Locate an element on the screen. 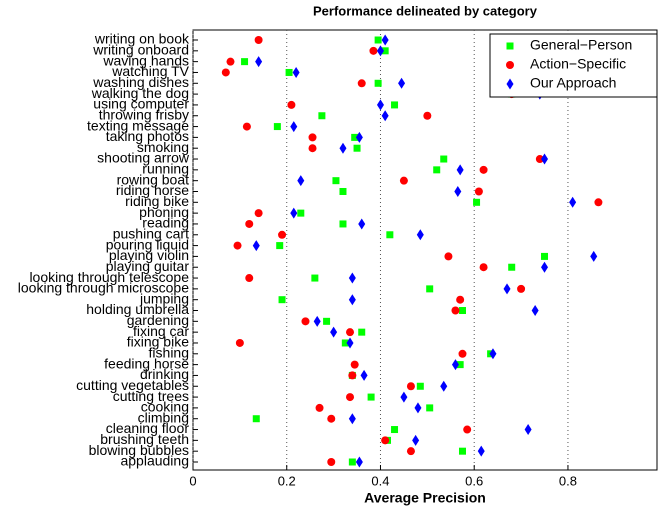  y-tick-label: cooking is located at coordinates (165, 407).